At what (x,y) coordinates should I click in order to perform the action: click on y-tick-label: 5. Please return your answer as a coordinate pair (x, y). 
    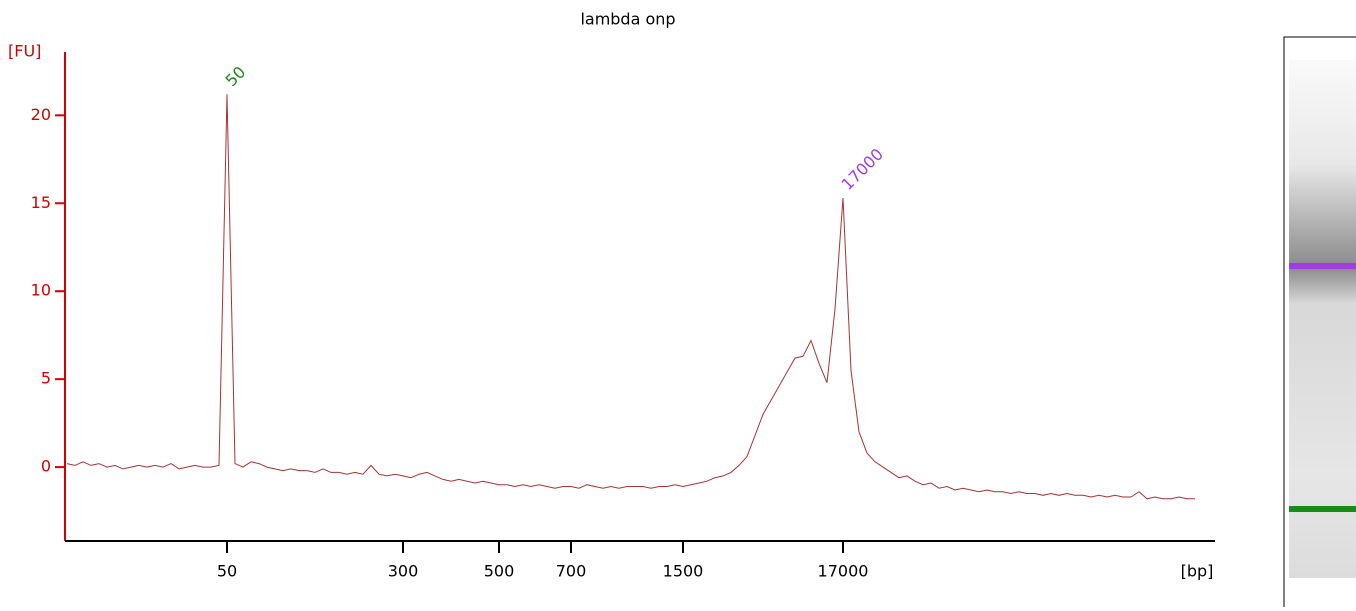
    Looking at the image, I should click on (46, 378).